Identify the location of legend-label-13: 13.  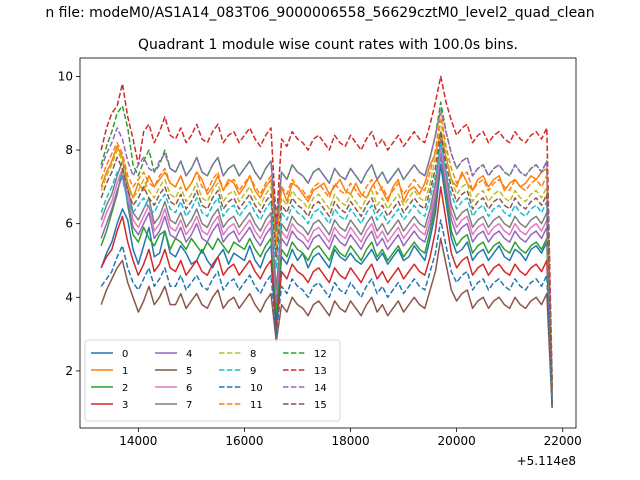
(320, 371).